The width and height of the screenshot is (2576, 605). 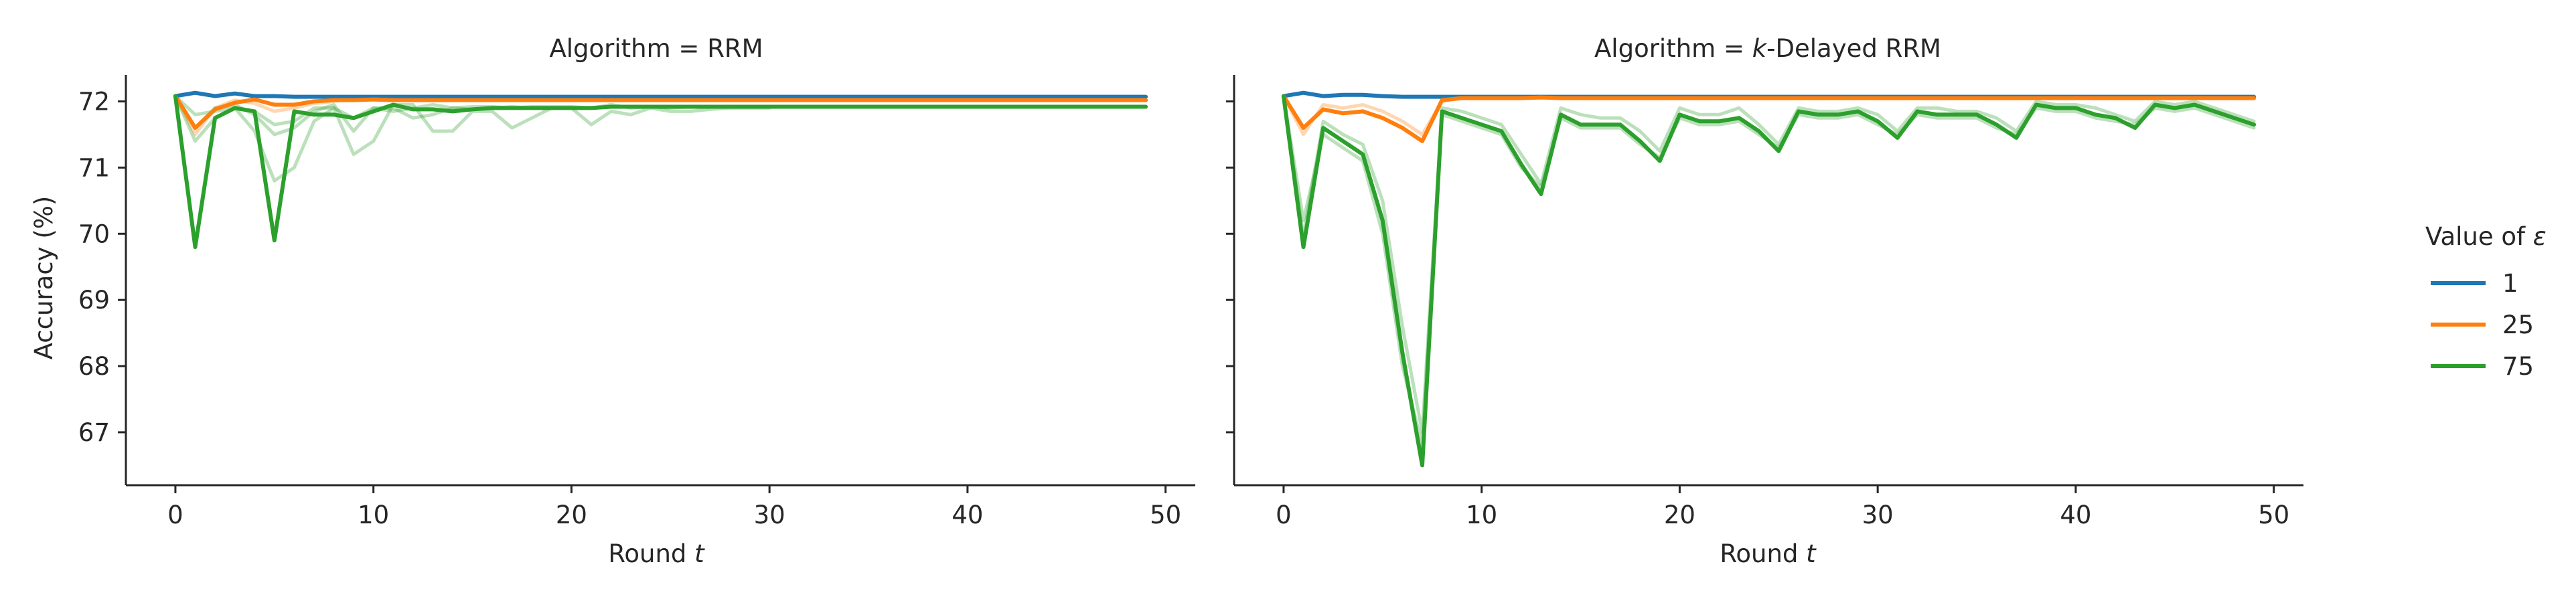 What do you see at coordinates (94, 432) in the screenshot?
I see `y-tick-label: 67` at bounding box center [94, 432].